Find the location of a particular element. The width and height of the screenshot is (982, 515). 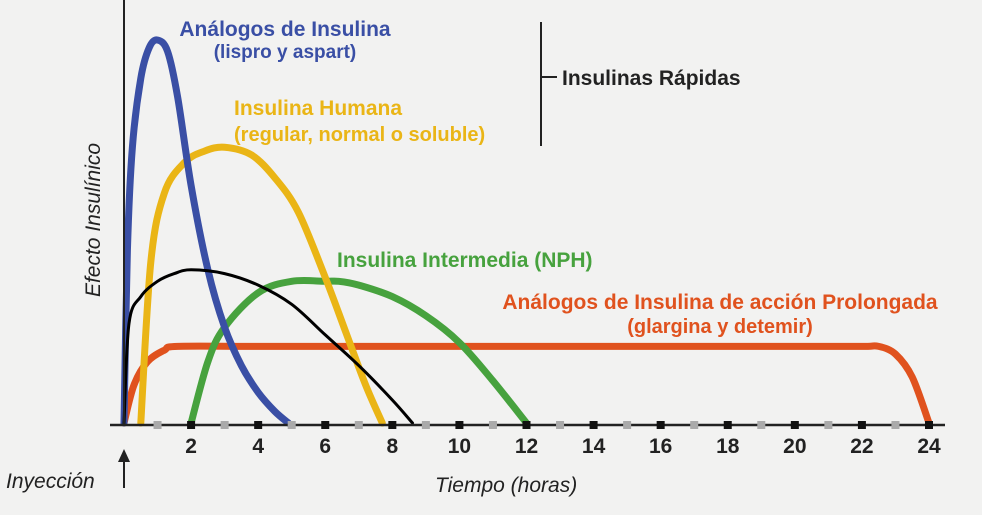

series-sublabel-humana: (regular, normal o soluble) is located at coordinates (359, 135).